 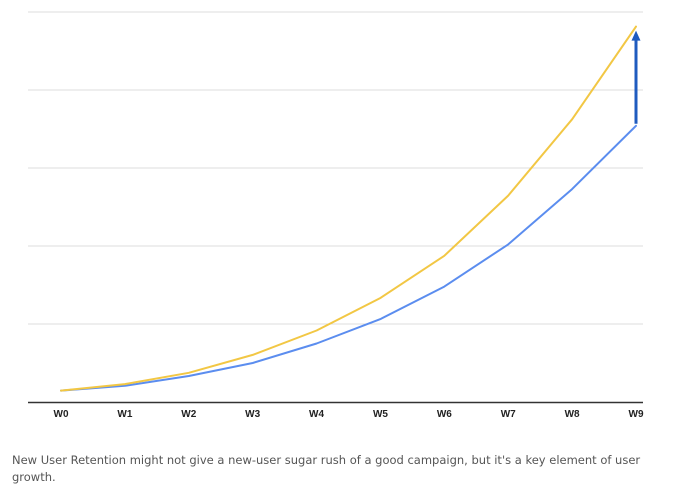 I want to click on x-tick-label: W4, so click(x=316, y=414).